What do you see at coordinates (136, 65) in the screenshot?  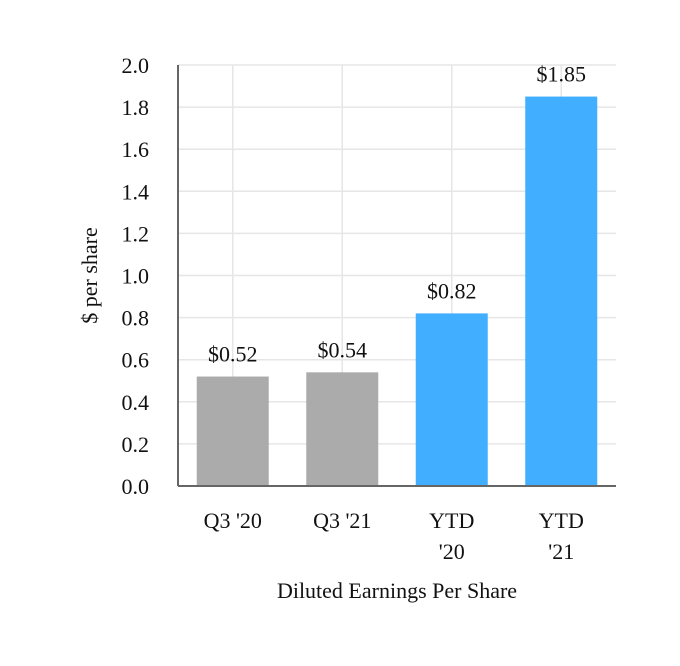 I see `y-tick-label: 2.0` at bounding box center [136, 65].